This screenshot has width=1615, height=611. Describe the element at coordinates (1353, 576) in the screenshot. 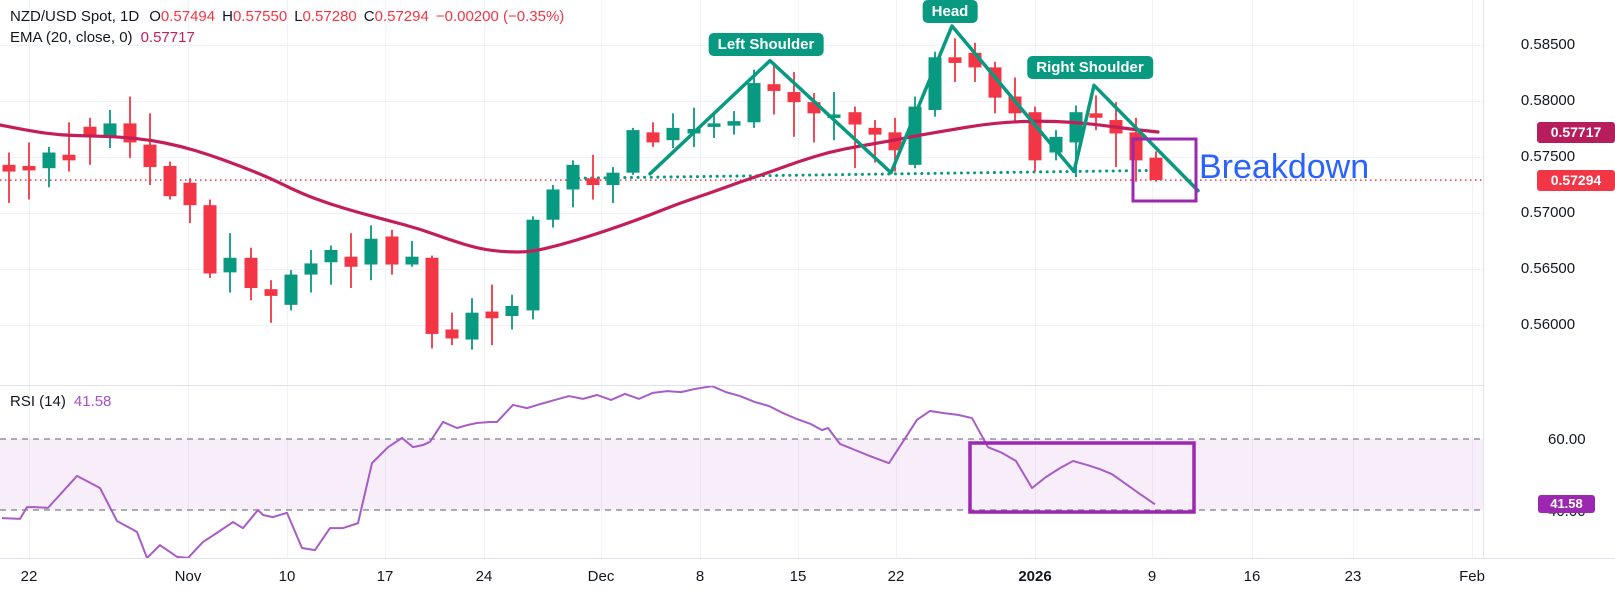

I see `time-axis-label: 23` at that location.